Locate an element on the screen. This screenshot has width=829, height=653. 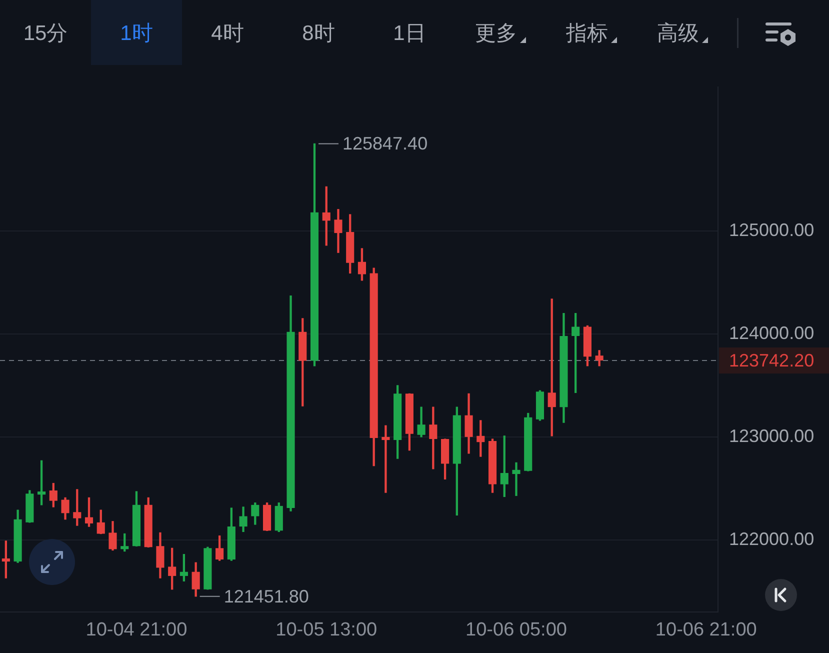
ref-line-label: 123742.20 is located at coordinates (771, 360).